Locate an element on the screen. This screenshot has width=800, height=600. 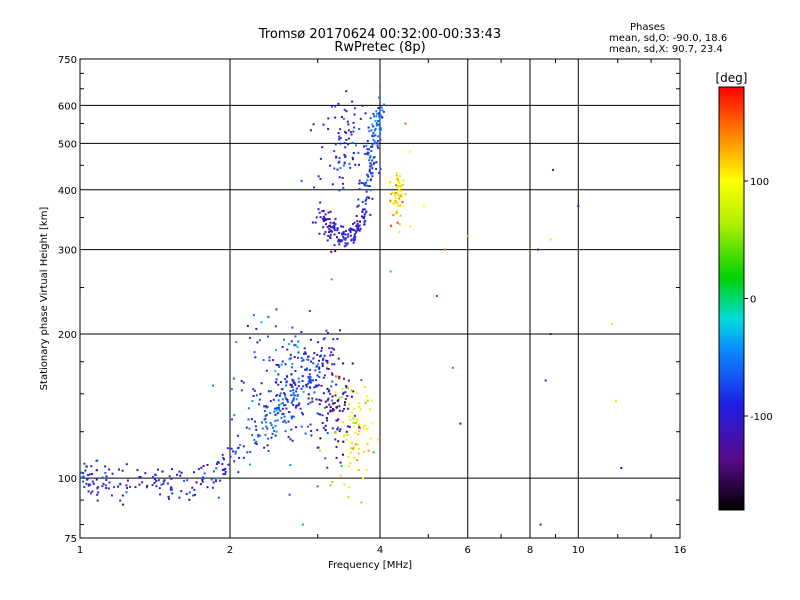
phase-stats-o: mean, sd,O: -90.0, 18.6 is located at coordinates (668, 38).